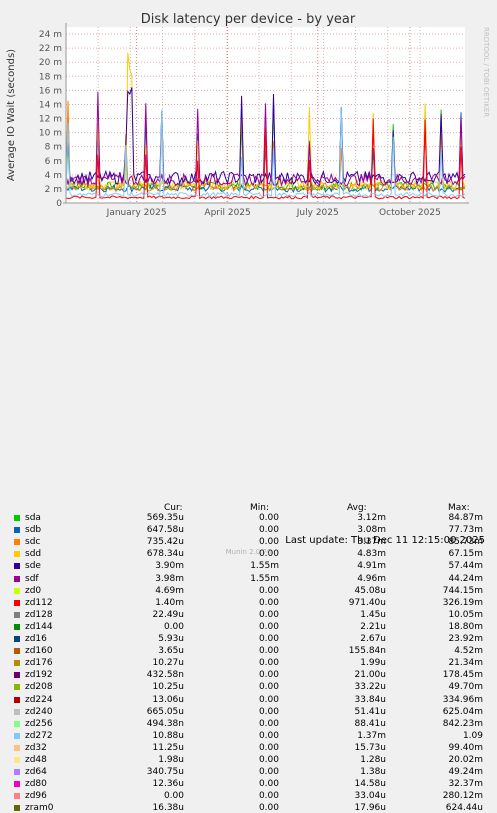 The width and height of the screenshot is (497, 813). Describe the element at coordinates (371, 542) in the screenshot. I see `legend-value-avg: 3.37m` at that location.